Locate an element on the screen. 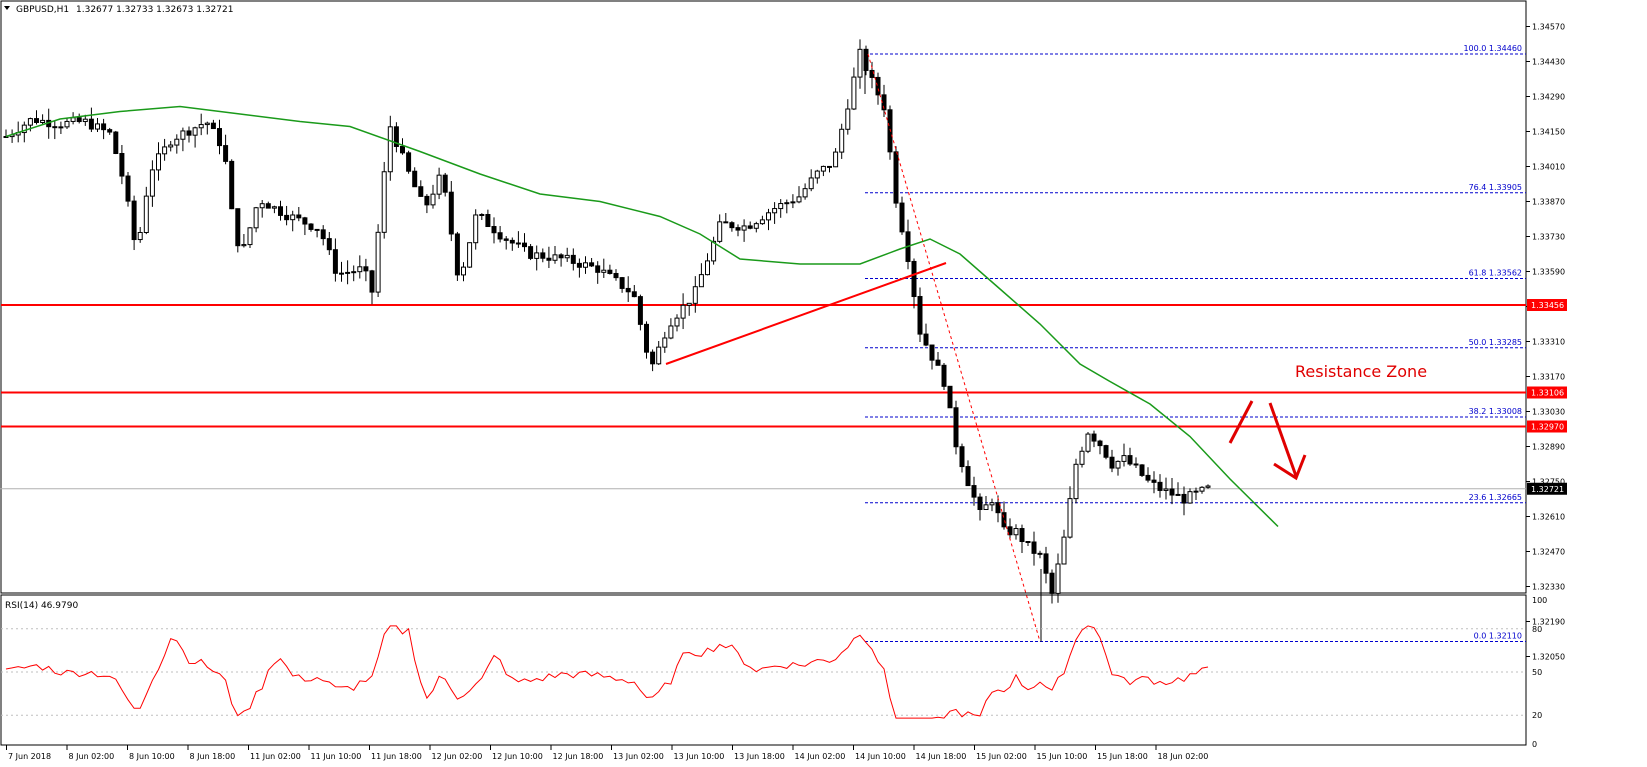 The height and width of the screenshot is (767, 1647). price-tick-label: 1.32750 is located at coordinates (1548, 482).